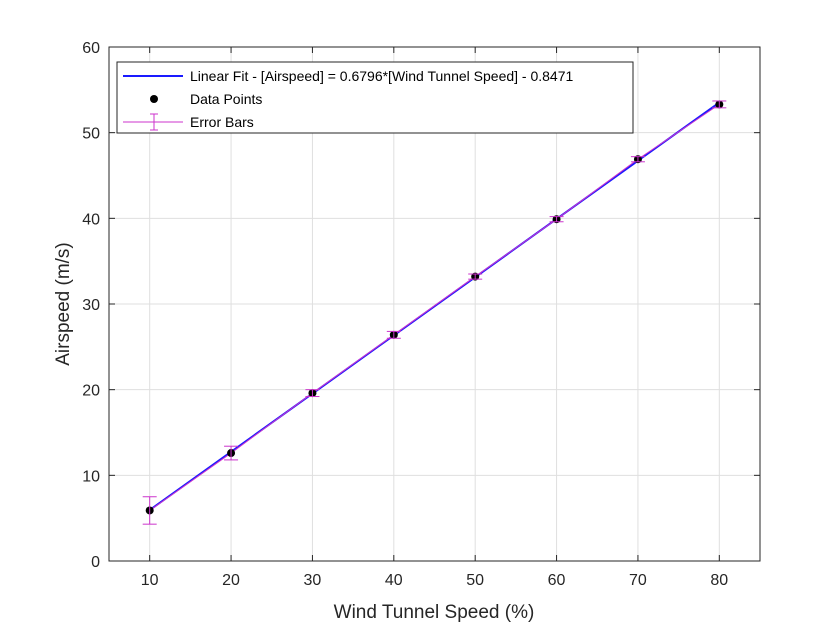 This screenshot has height=630, width=840. Describe the element at coordinates (91, 476) in the screenshot. I see `y-tick-label: 10` at that location.